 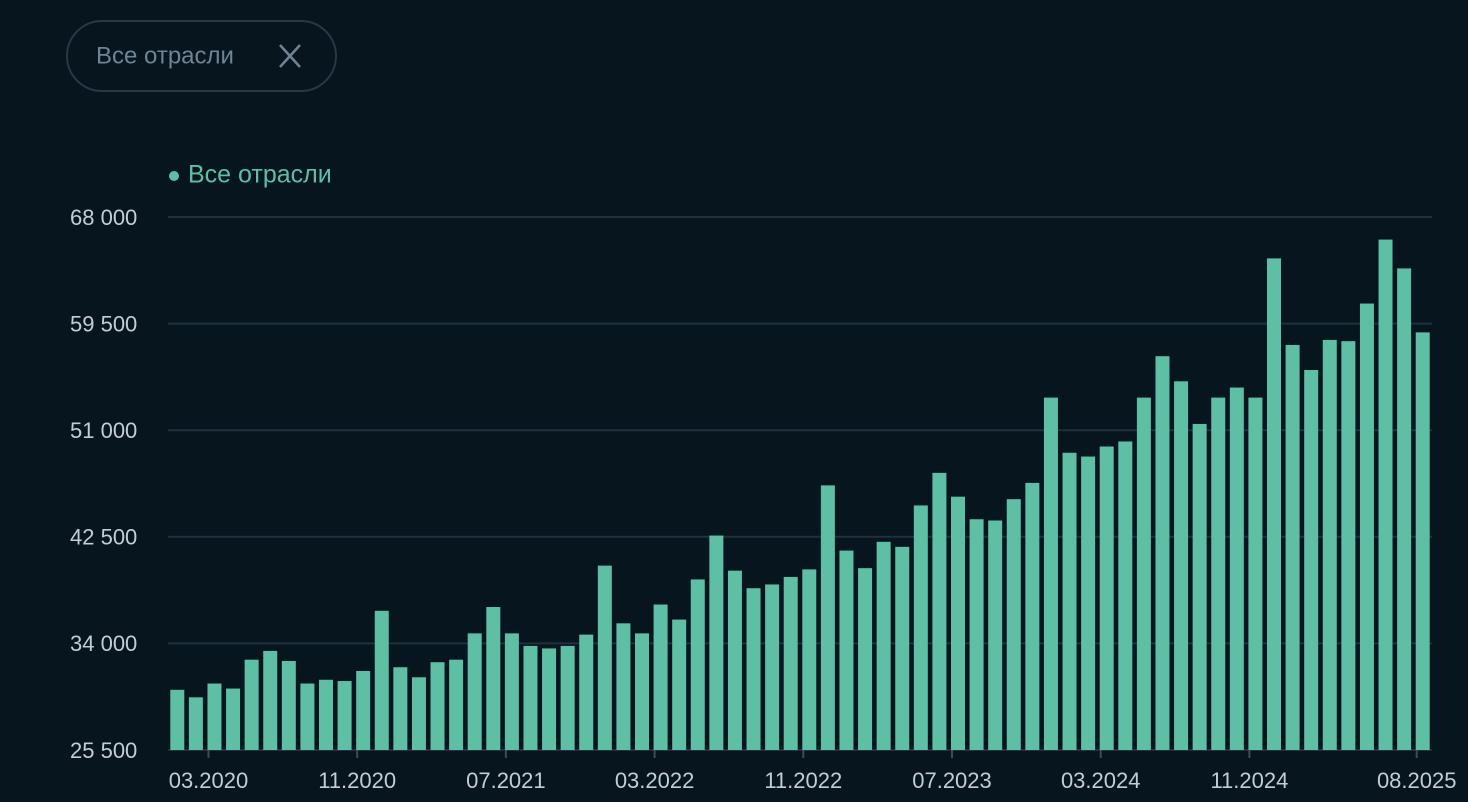 I want to click on x-tick-label: 03.2020, so click(x=209, y=780).